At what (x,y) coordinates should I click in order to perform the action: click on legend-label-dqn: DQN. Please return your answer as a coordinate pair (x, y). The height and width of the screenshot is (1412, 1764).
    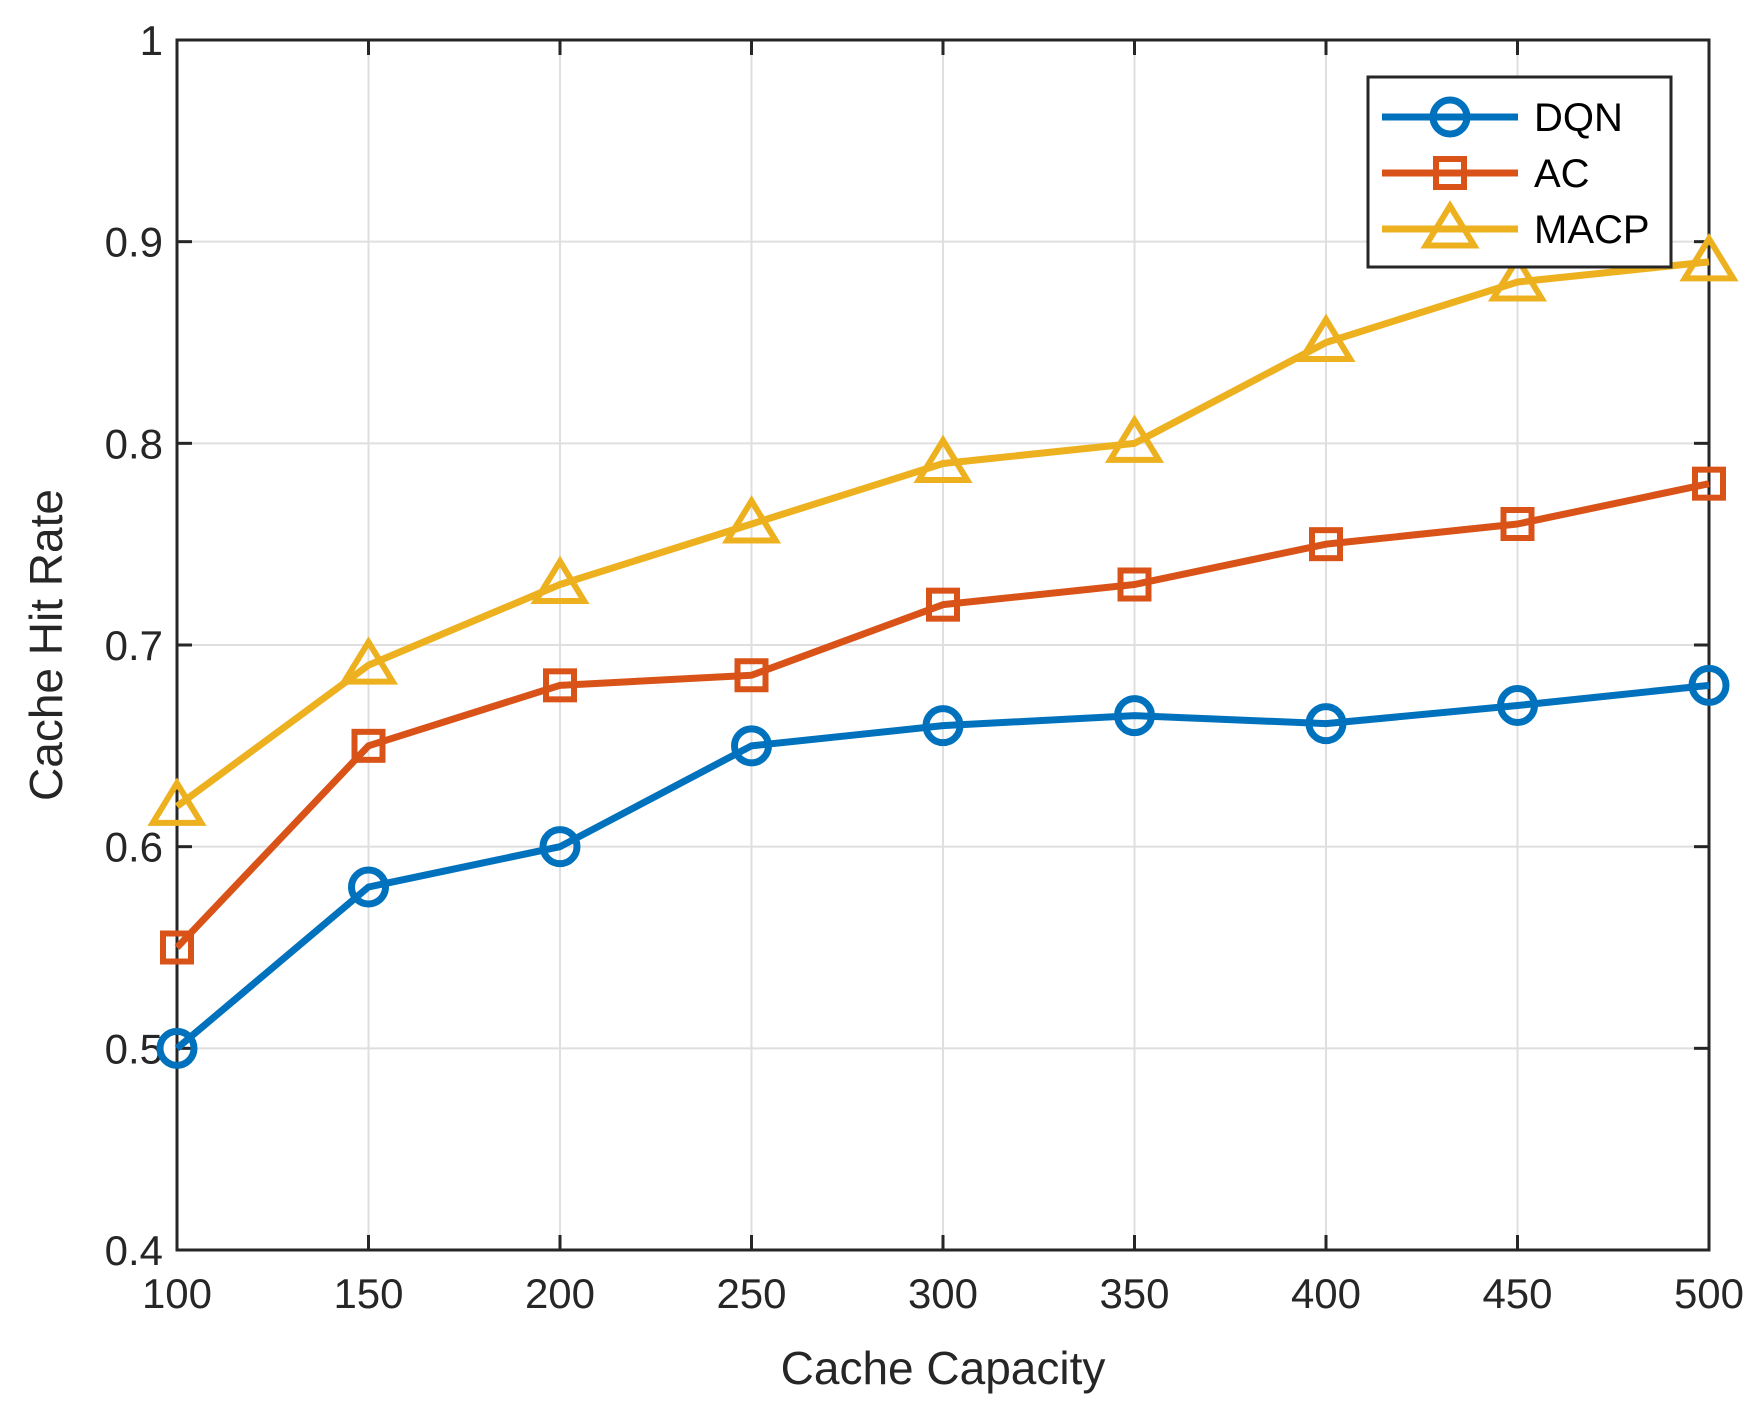
    Looking at the image, I should click on (1578, 118).